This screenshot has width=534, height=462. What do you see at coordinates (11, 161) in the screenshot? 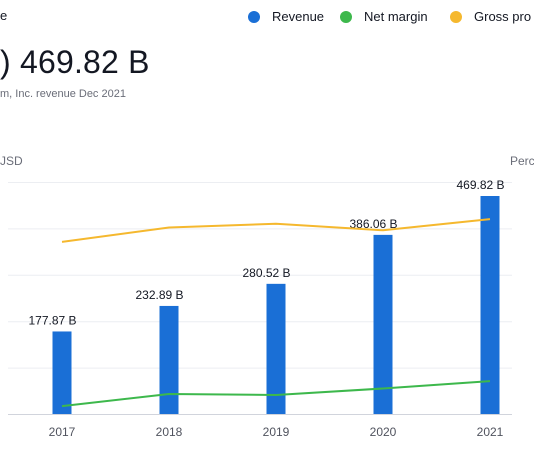
I see `left-axis-unit: JSD` at bounding box center [11, 161].